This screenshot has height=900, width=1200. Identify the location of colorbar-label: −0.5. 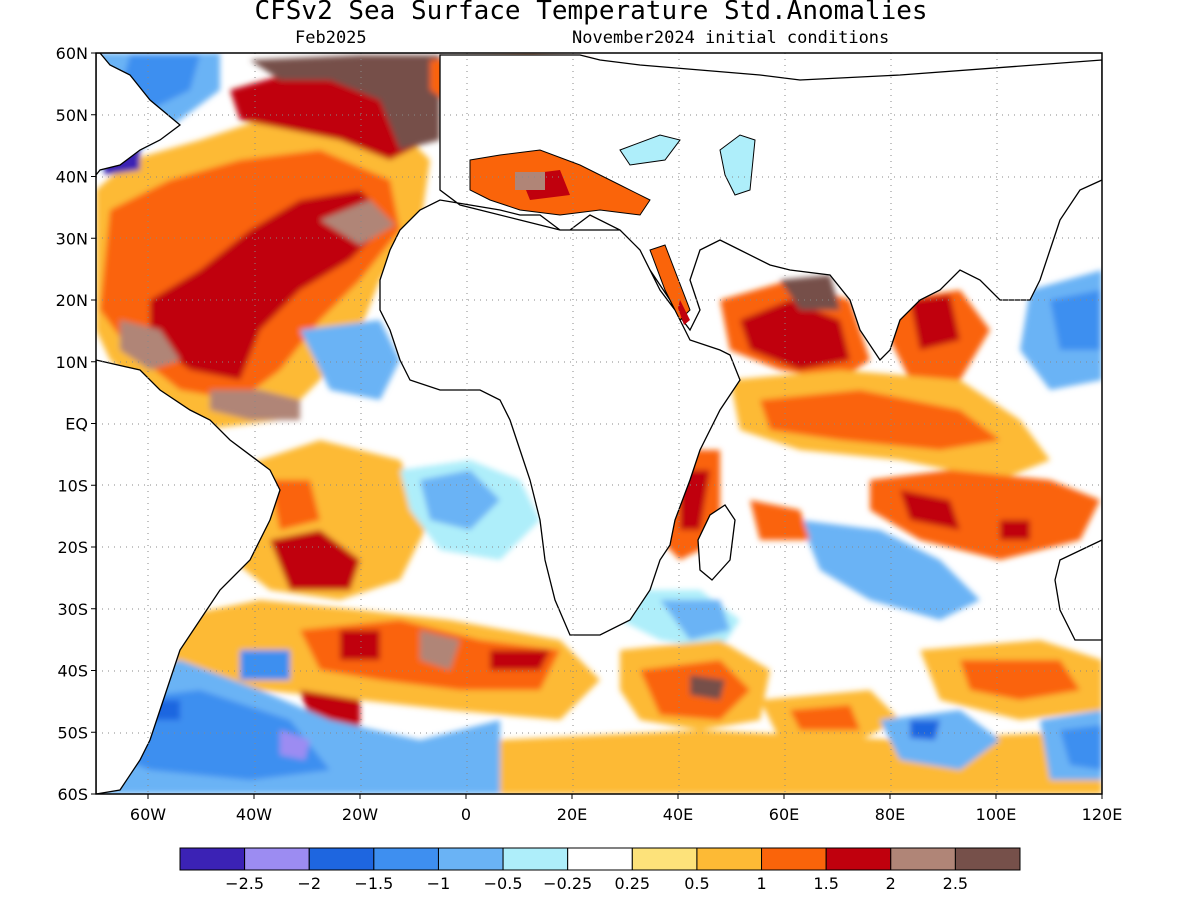
(503, 883).